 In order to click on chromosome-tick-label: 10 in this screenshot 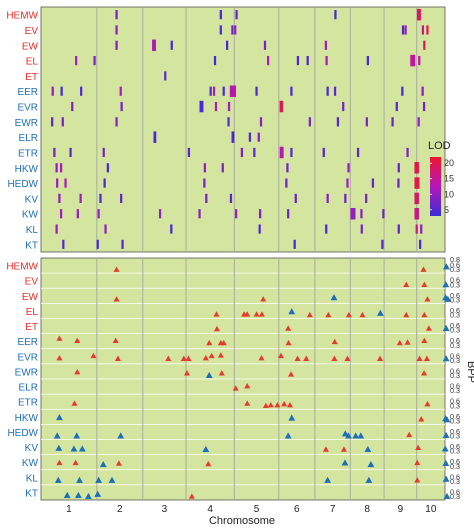, I will do `click(431, 509)`.